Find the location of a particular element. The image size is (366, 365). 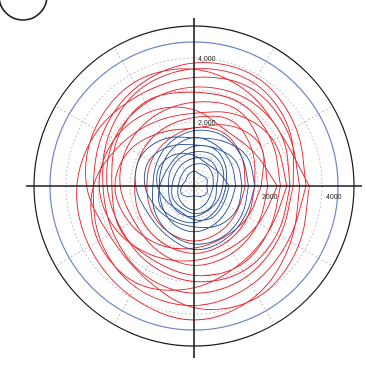

tick-label-1: 2,000 is located at coordinates (207, 123).